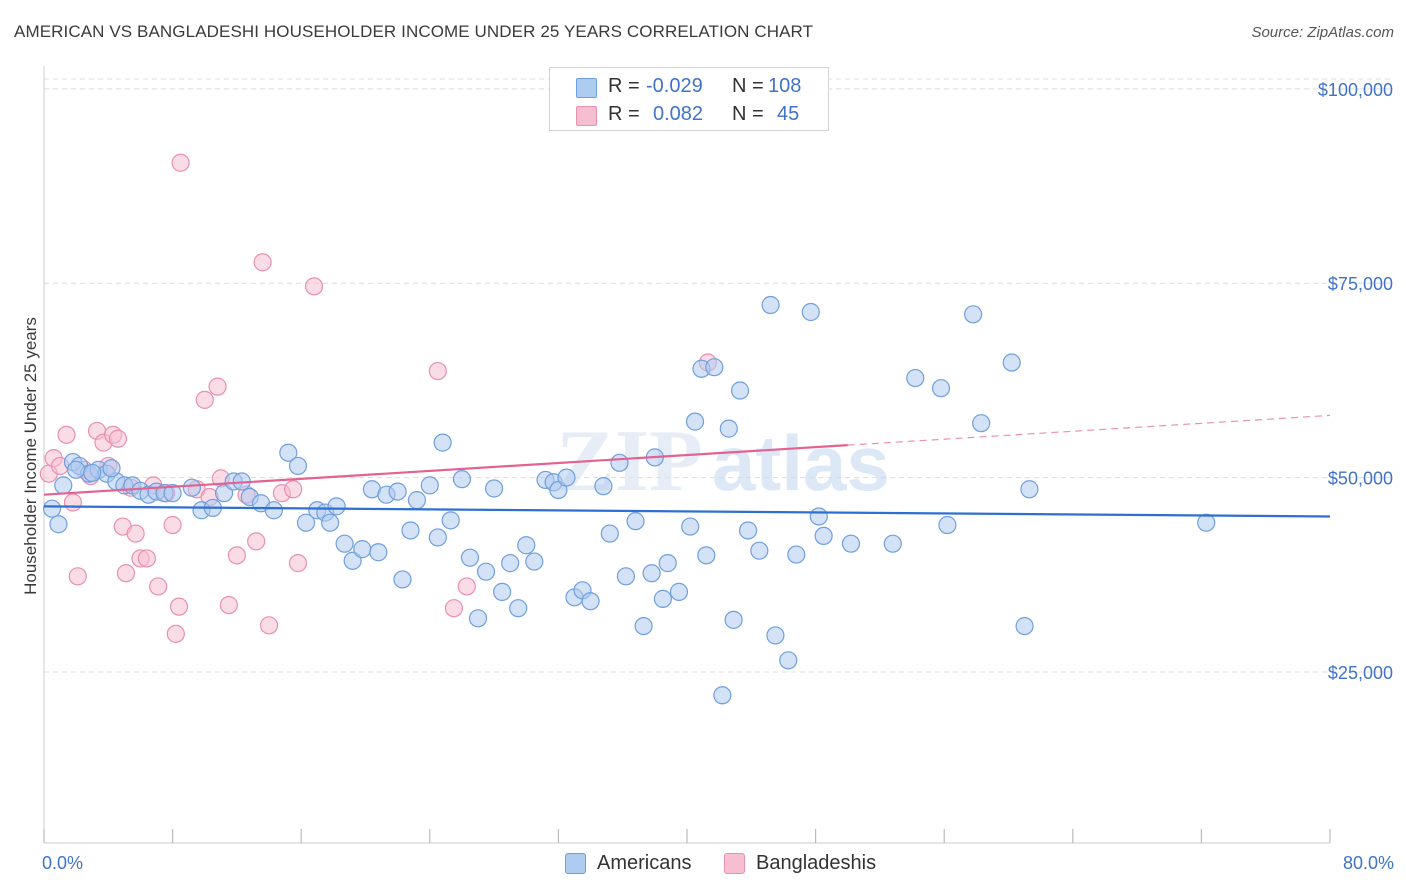 The height and width of the screenshot is (892, 1406). I want to click on y-axis-label: Householder Income Under 25 years, so click(30, 456).